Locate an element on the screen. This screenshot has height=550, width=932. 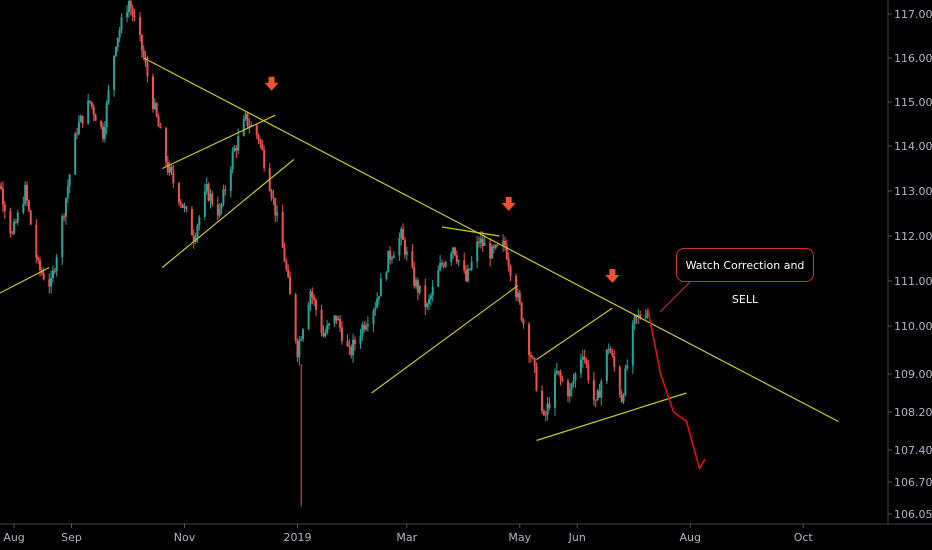
sell-arrow-icon is located at coordinates (612, 276).